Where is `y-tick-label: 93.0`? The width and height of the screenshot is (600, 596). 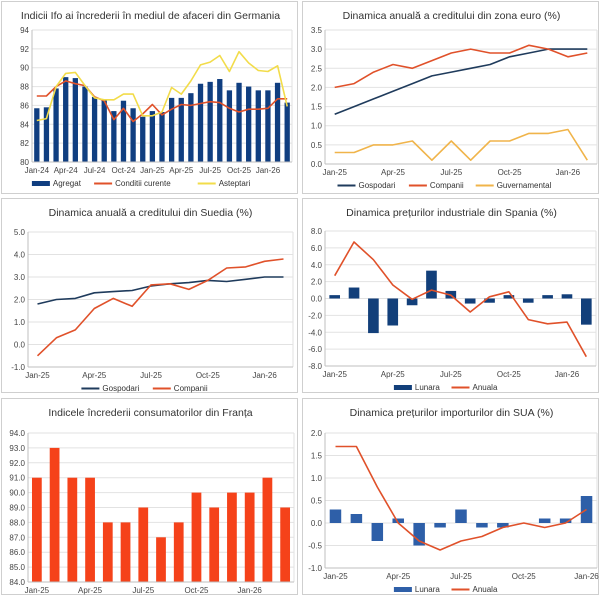
y-tick-label: 93.0 is located at coordinates (17, 448).